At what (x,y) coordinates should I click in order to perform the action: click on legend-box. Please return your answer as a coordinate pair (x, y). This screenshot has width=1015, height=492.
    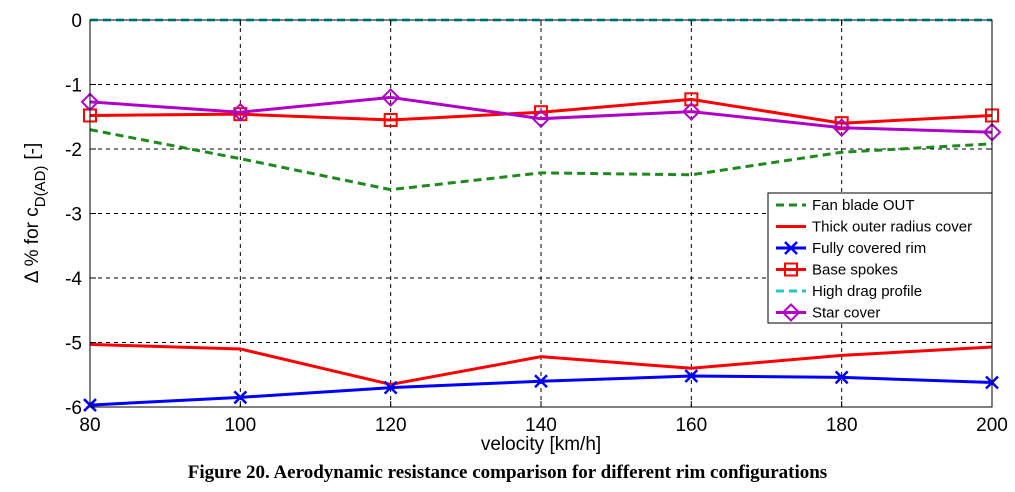
    Looking at the image, I should click on (880, 258).